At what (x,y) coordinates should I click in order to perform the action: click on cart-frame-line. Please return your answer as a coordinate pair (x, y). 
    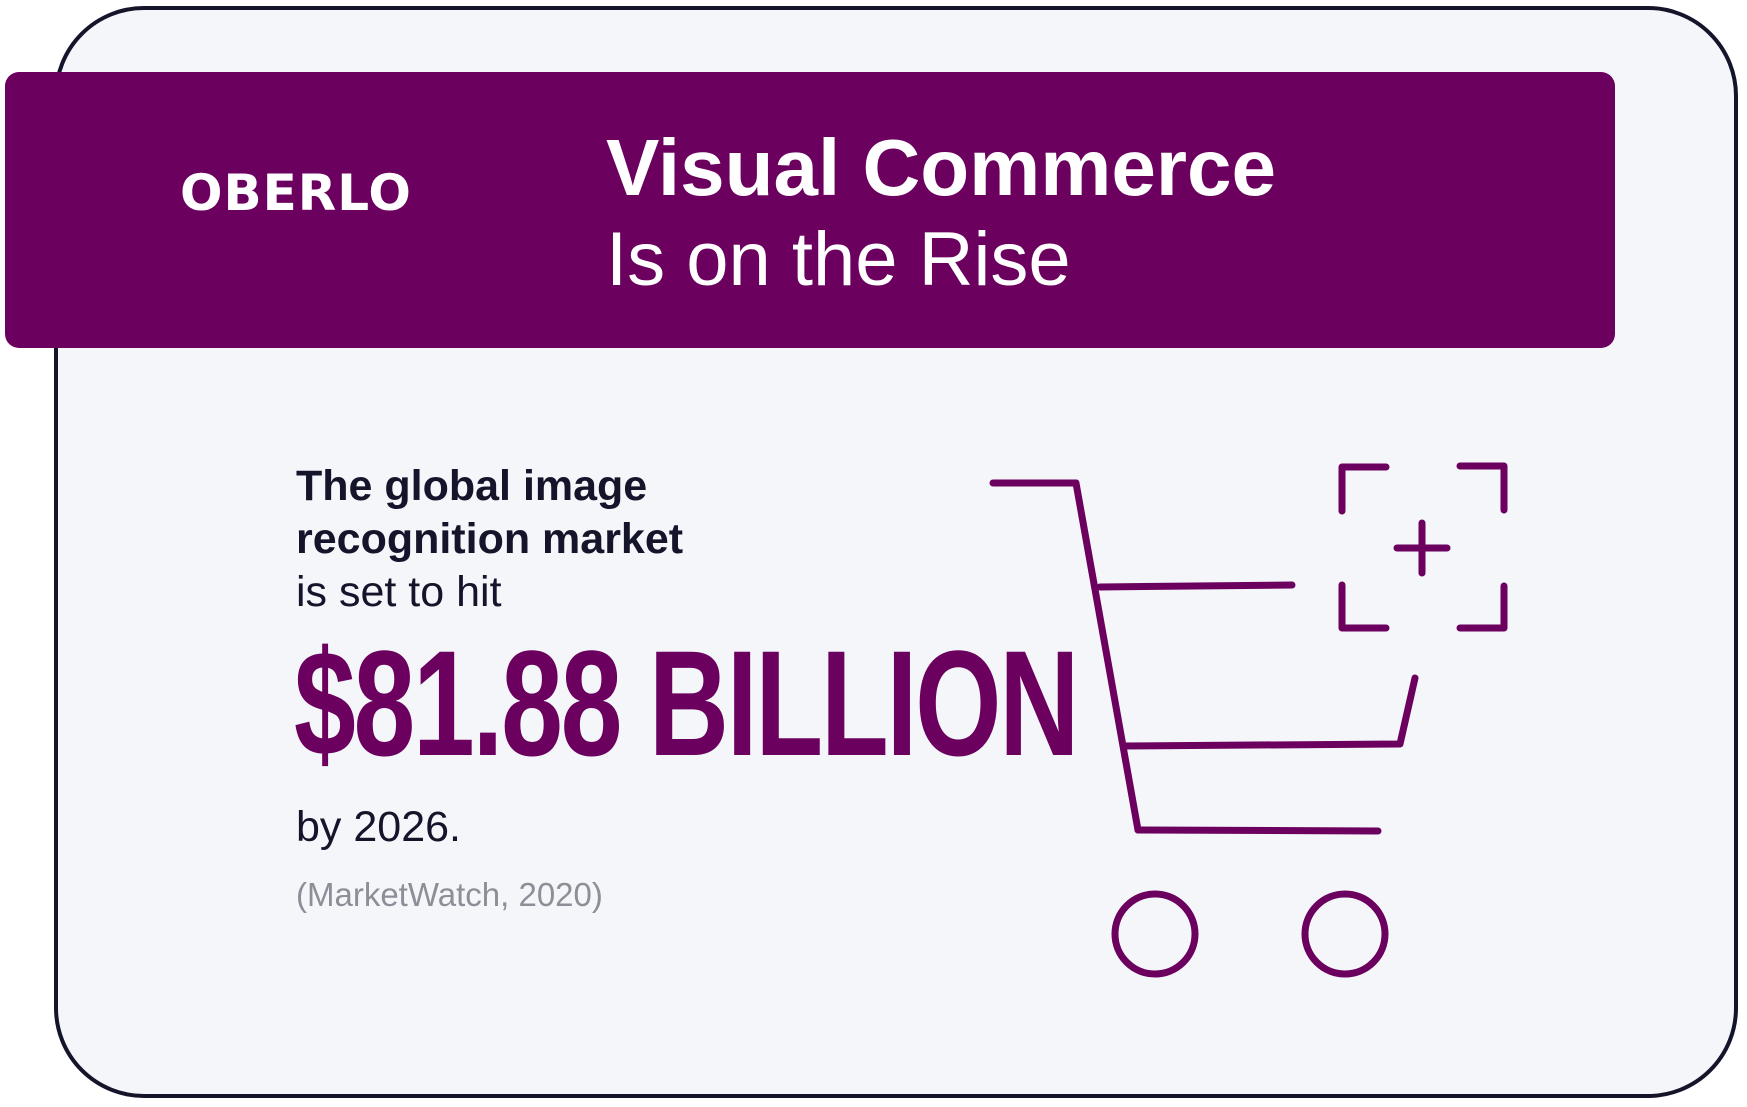
    Looking at the image, I should click on (1065, 656).